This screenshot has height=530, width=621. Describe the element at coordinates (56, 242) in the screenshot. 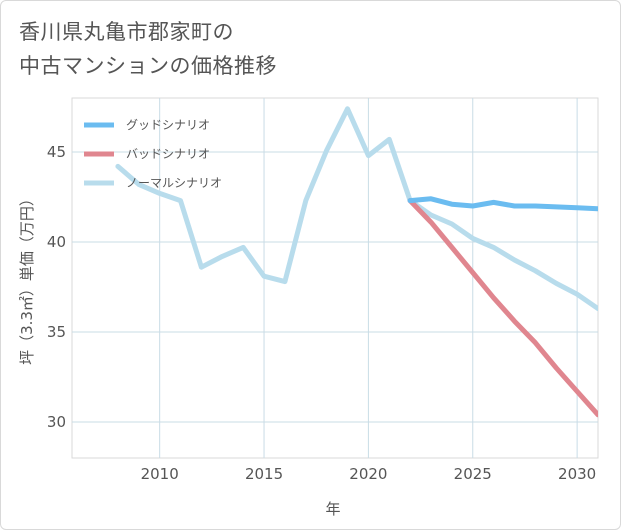

I see `y-tick-label: 40` at that location.